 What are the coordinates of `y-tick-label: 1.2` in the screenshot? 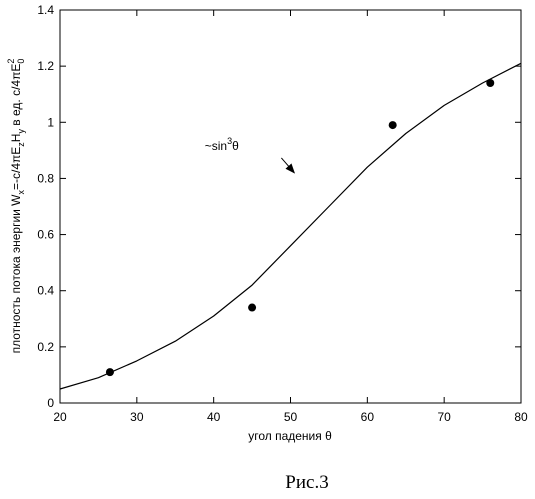 It's located at (45, 66).